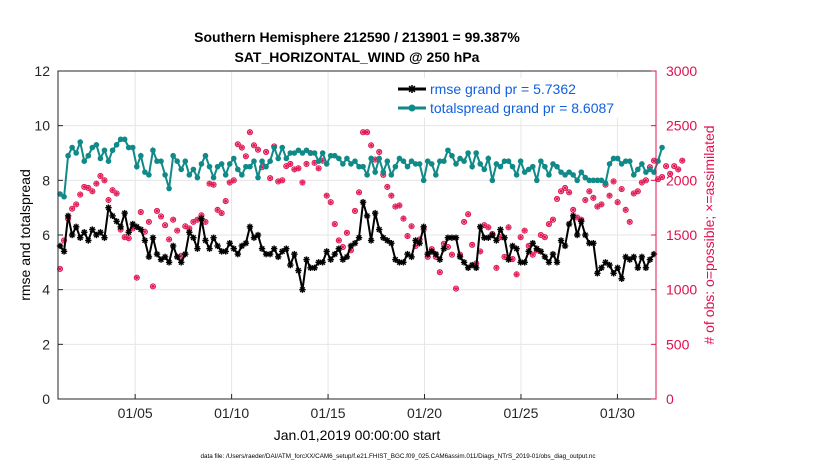 The height and width of the screenshot is (470, 830). I want to click on right-tick-label: 3000, so click(681, 71).